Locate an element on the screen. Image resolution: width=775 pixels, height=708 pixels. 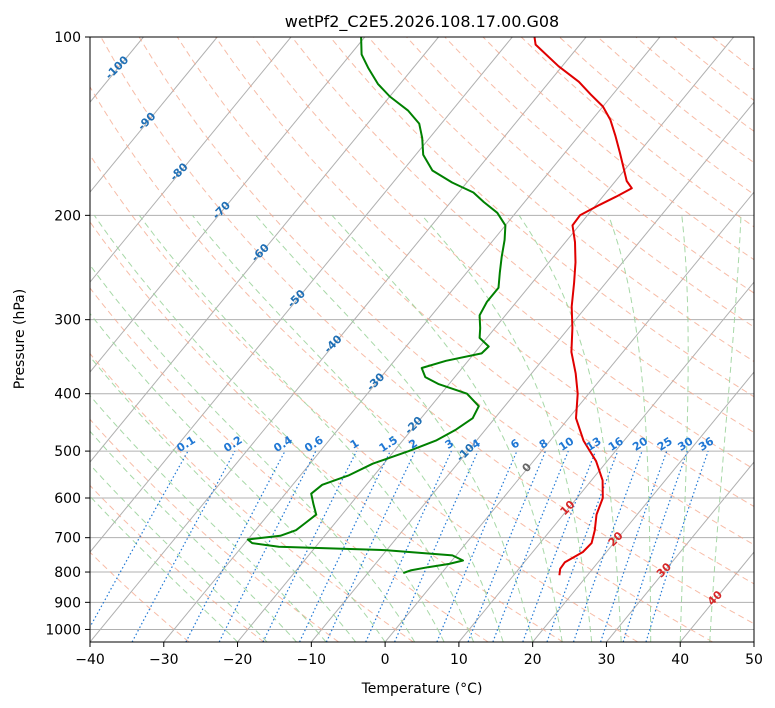
x-tick-label: 30 is located at coordinates (607, 660).